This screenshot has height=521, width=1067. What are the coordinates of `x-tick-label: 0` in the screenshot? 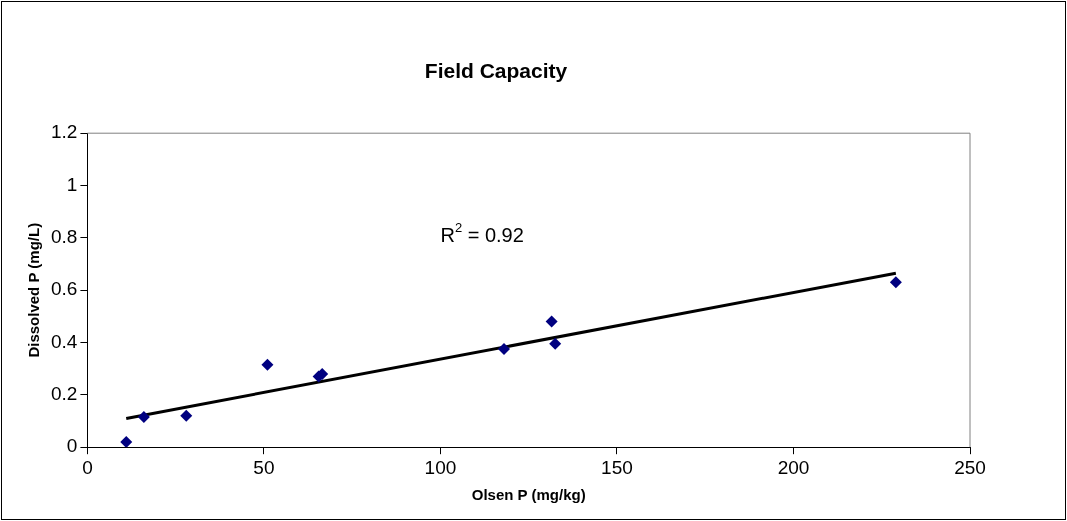 It's located at (87, 467).